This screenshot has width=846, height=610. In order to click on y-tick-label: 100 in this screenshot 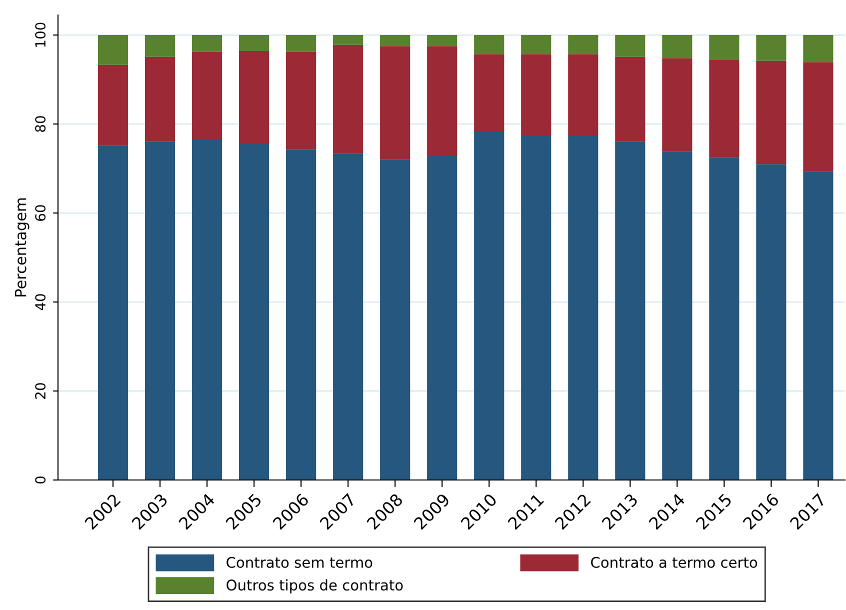, I will do `click(40, 34)`.